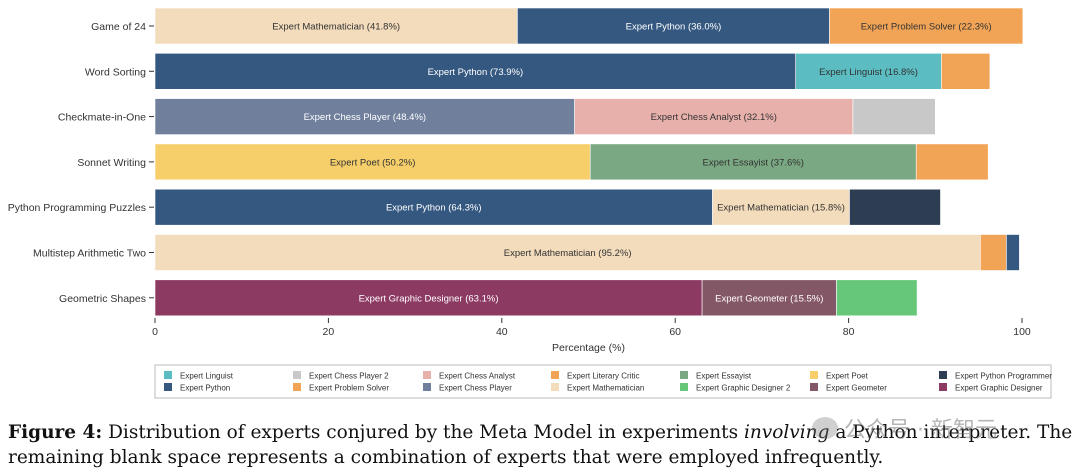  Describe the element at coordinates (724, 376) in the screenshot. I see `legend-item: Expert Essayist` at that location.